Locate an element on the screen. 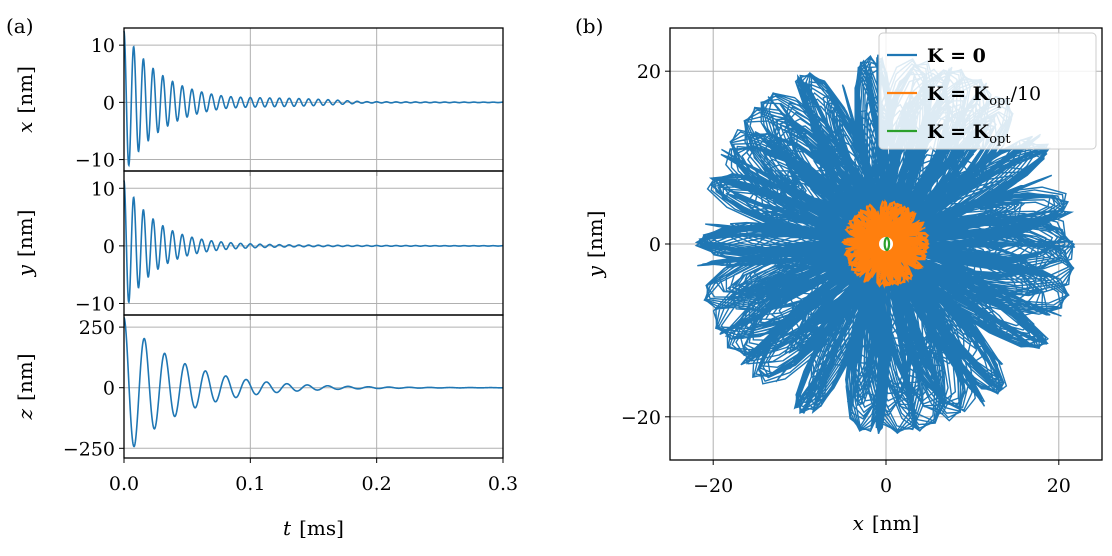 The height and width of the screenshot is (556, 1112). ylabel-symbol: z is located at coordinates (25, 415).